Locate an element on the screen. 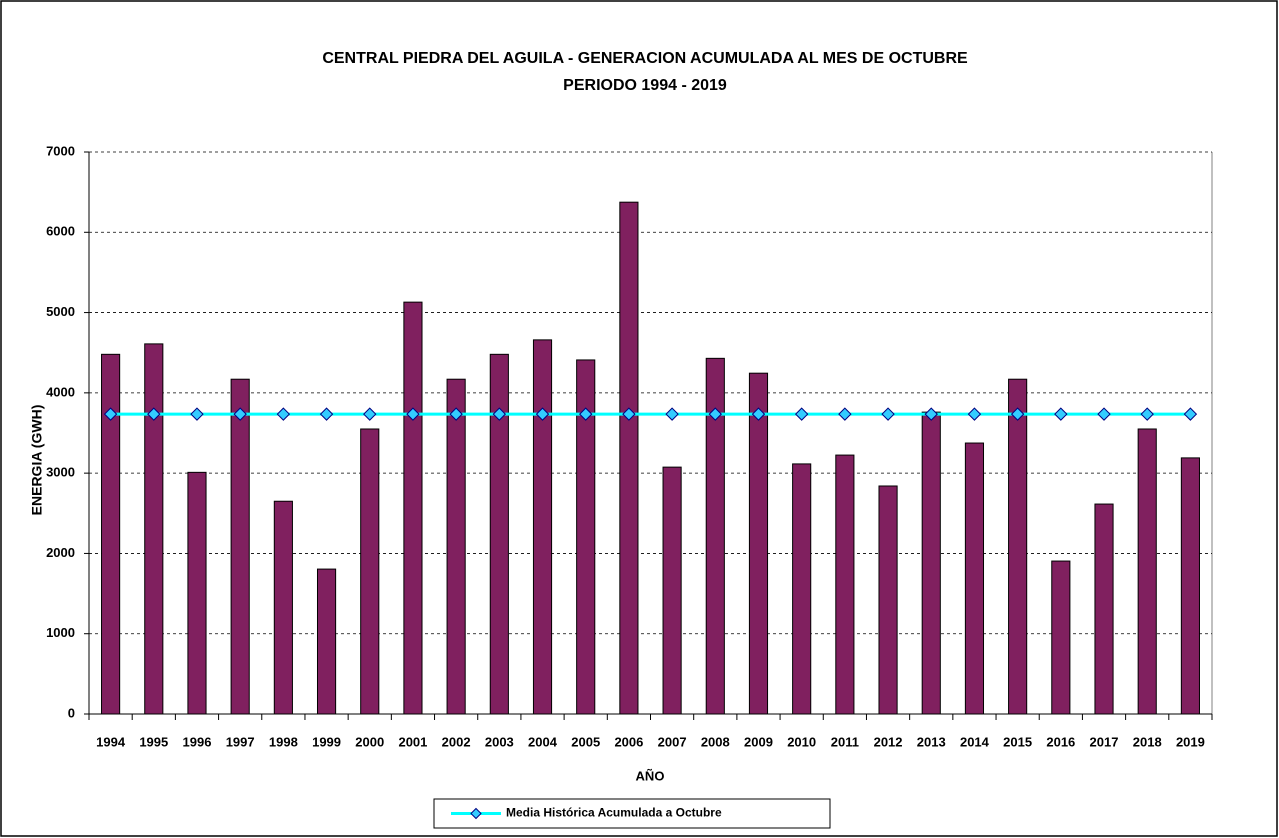 The image size is (1279, 838). y-tick-label: 5000 is located at coordinates (60, 311).